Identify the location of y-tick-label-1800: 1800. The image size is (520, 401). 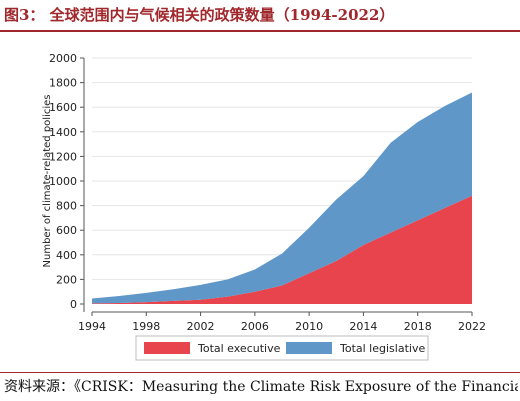
(63, 83).